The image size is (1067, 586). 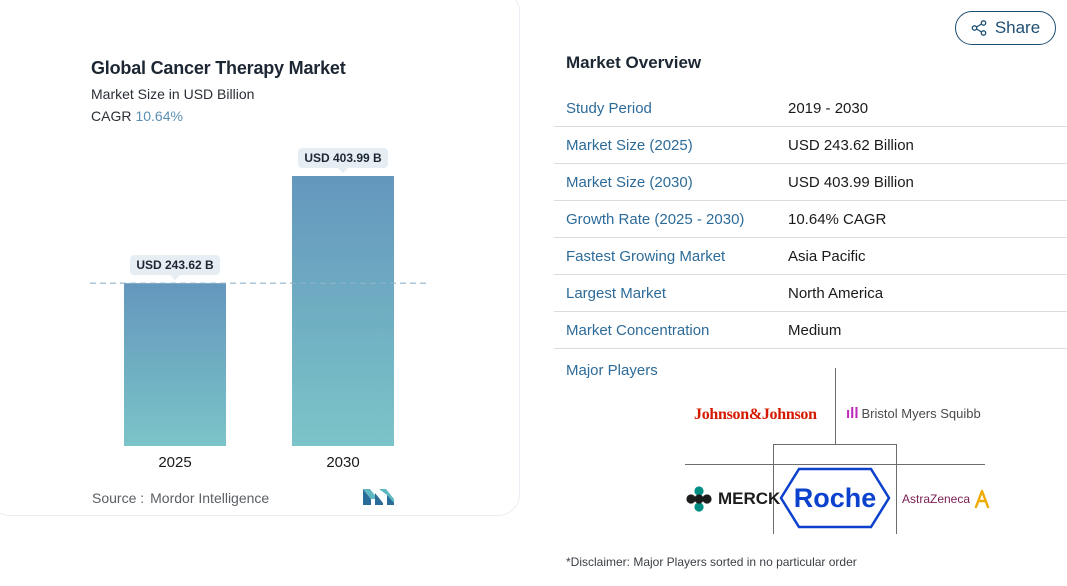 What do you see at coordinates (174, 462) in the screenshot?
I see `x-tick-label: 2025` at bounding box center [174, 462].